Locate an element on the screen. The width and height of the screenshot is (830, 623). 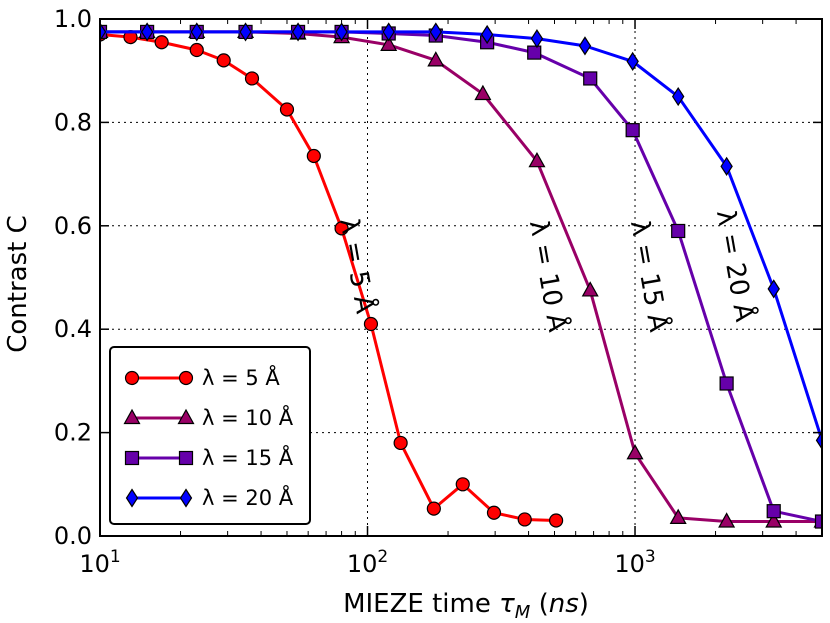
y-tick-label: 0.8 is located at coordinates (73, 122).